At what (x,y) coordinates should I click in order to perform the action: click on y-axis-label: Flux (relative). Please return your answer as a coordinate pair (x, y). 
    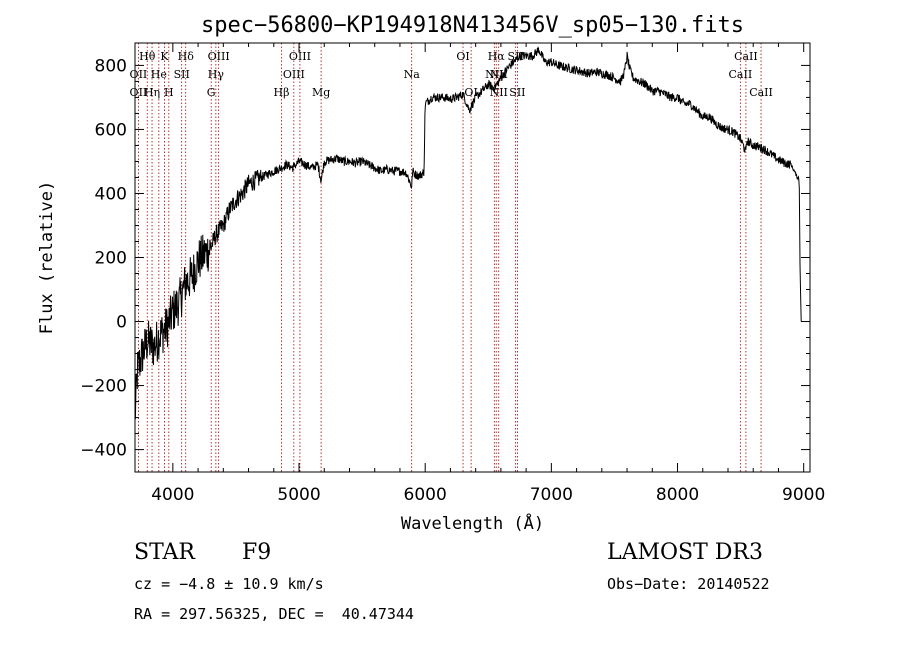
    Looking at the image, I should click on (47, 258).